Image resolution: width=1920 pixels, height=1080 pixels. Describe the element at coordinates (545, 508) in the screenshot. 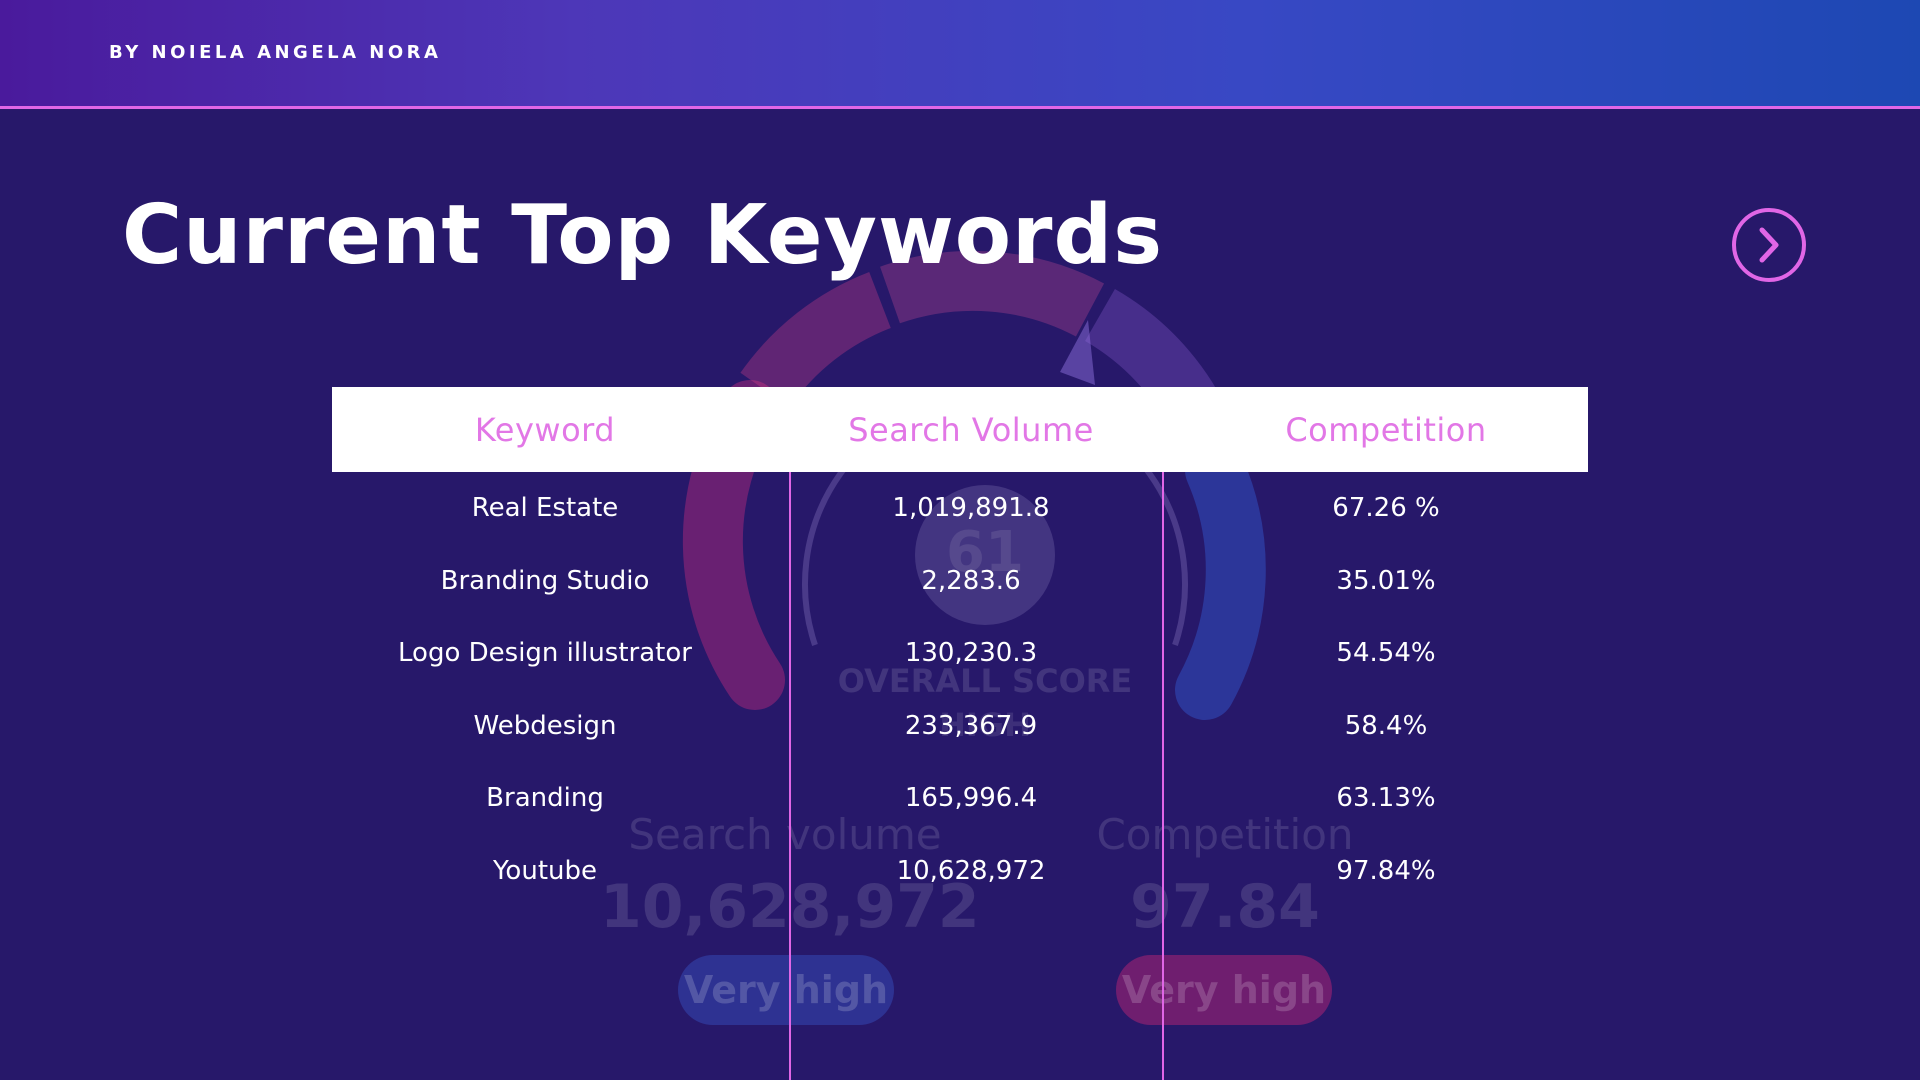

I see `cell-keyword: Real Estate` at that location.